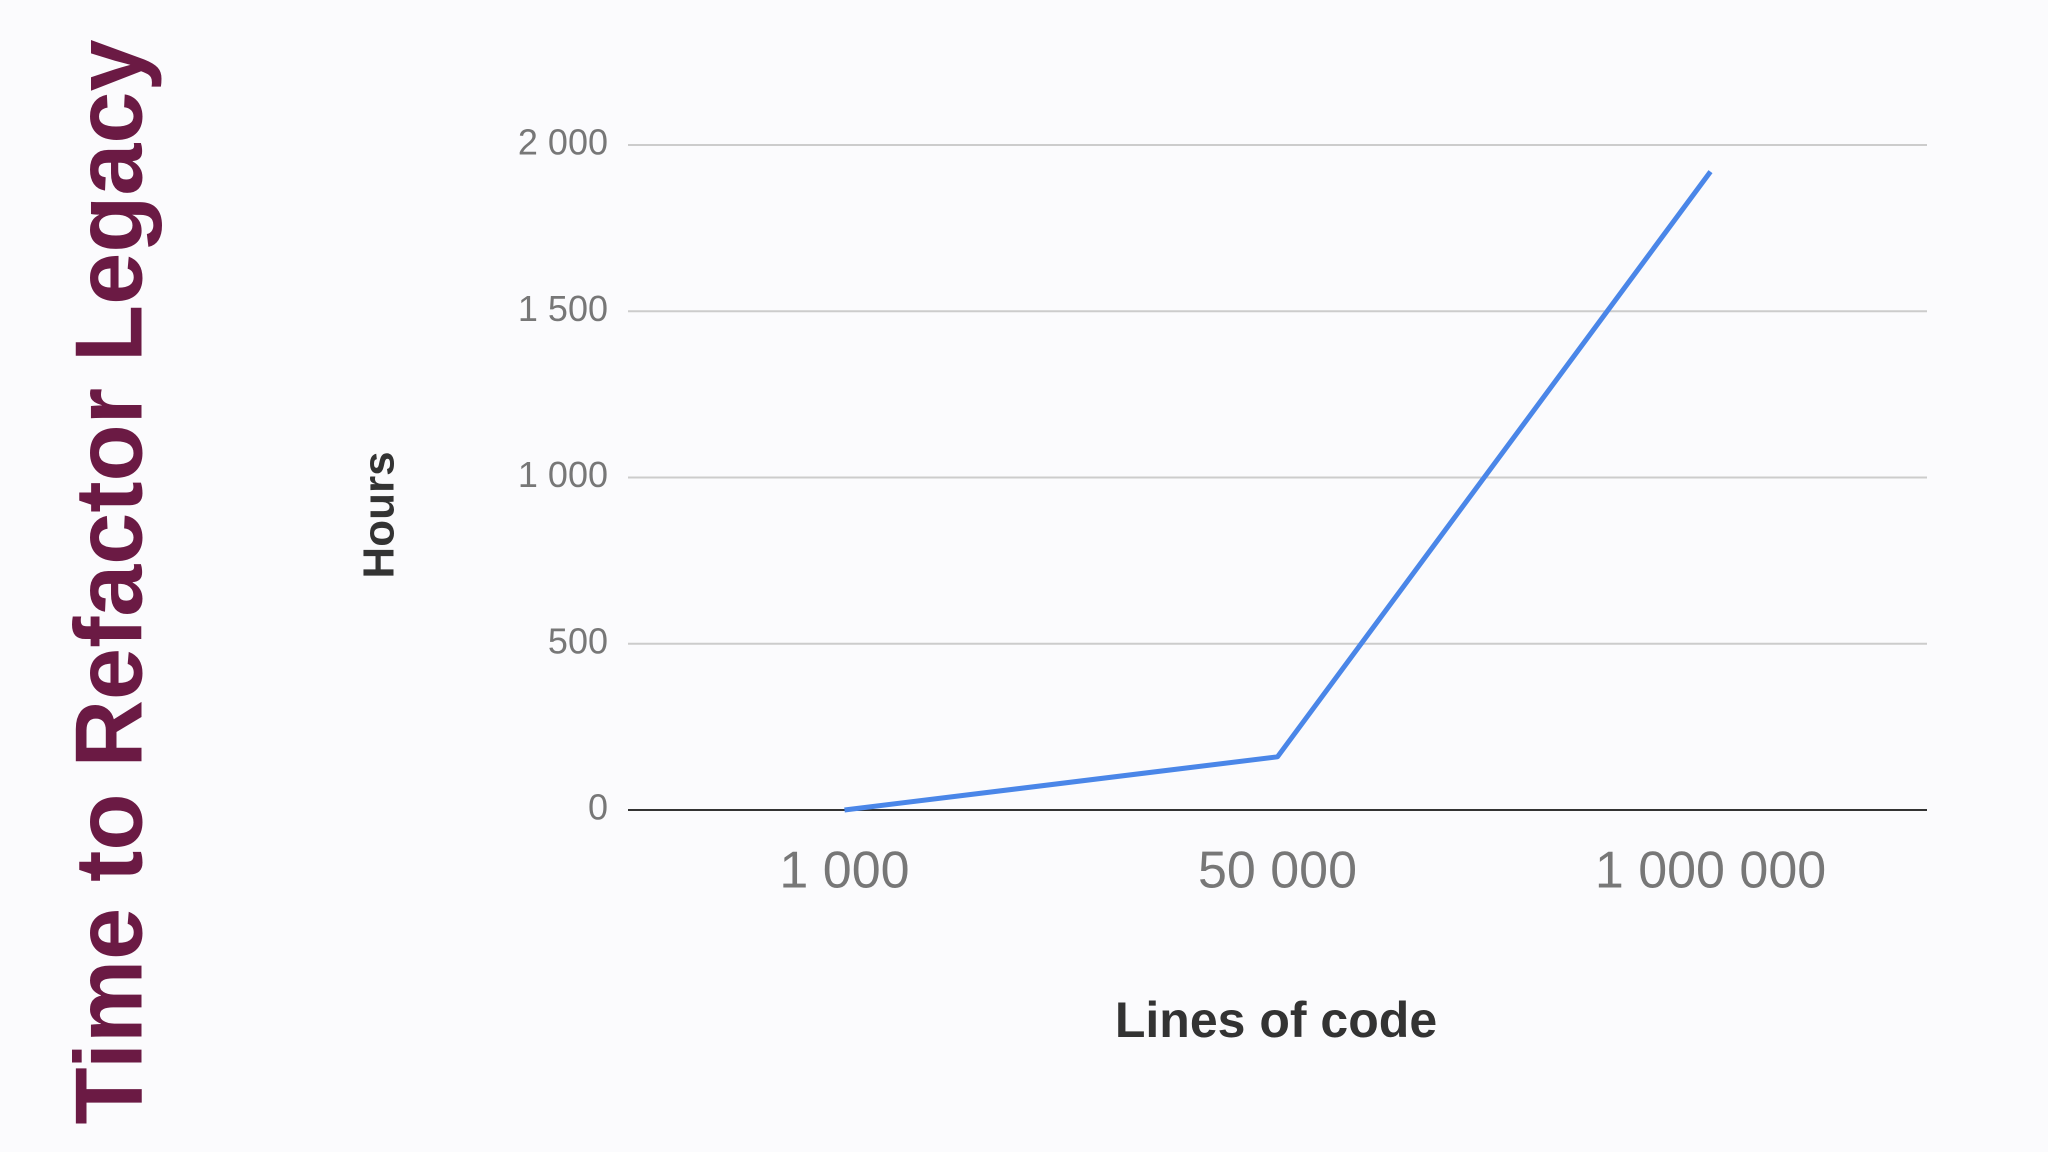 The height and width of the screenshot is (1152, 2048). What do you see at coordinates (108, 582) in the screenshot?
I see `chart-title: Time to Refactor Legacy` at bounding box center [108, 582].